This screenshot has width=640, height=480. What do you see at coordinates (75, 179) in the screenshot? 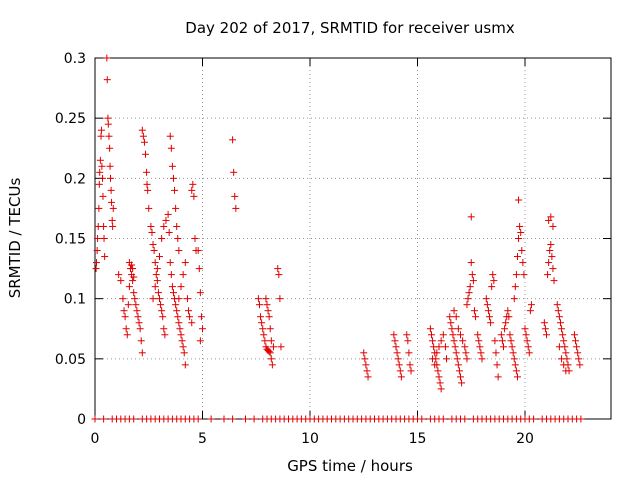
I see `y-tick-label: 0.2` at bounding box center [75, 179].